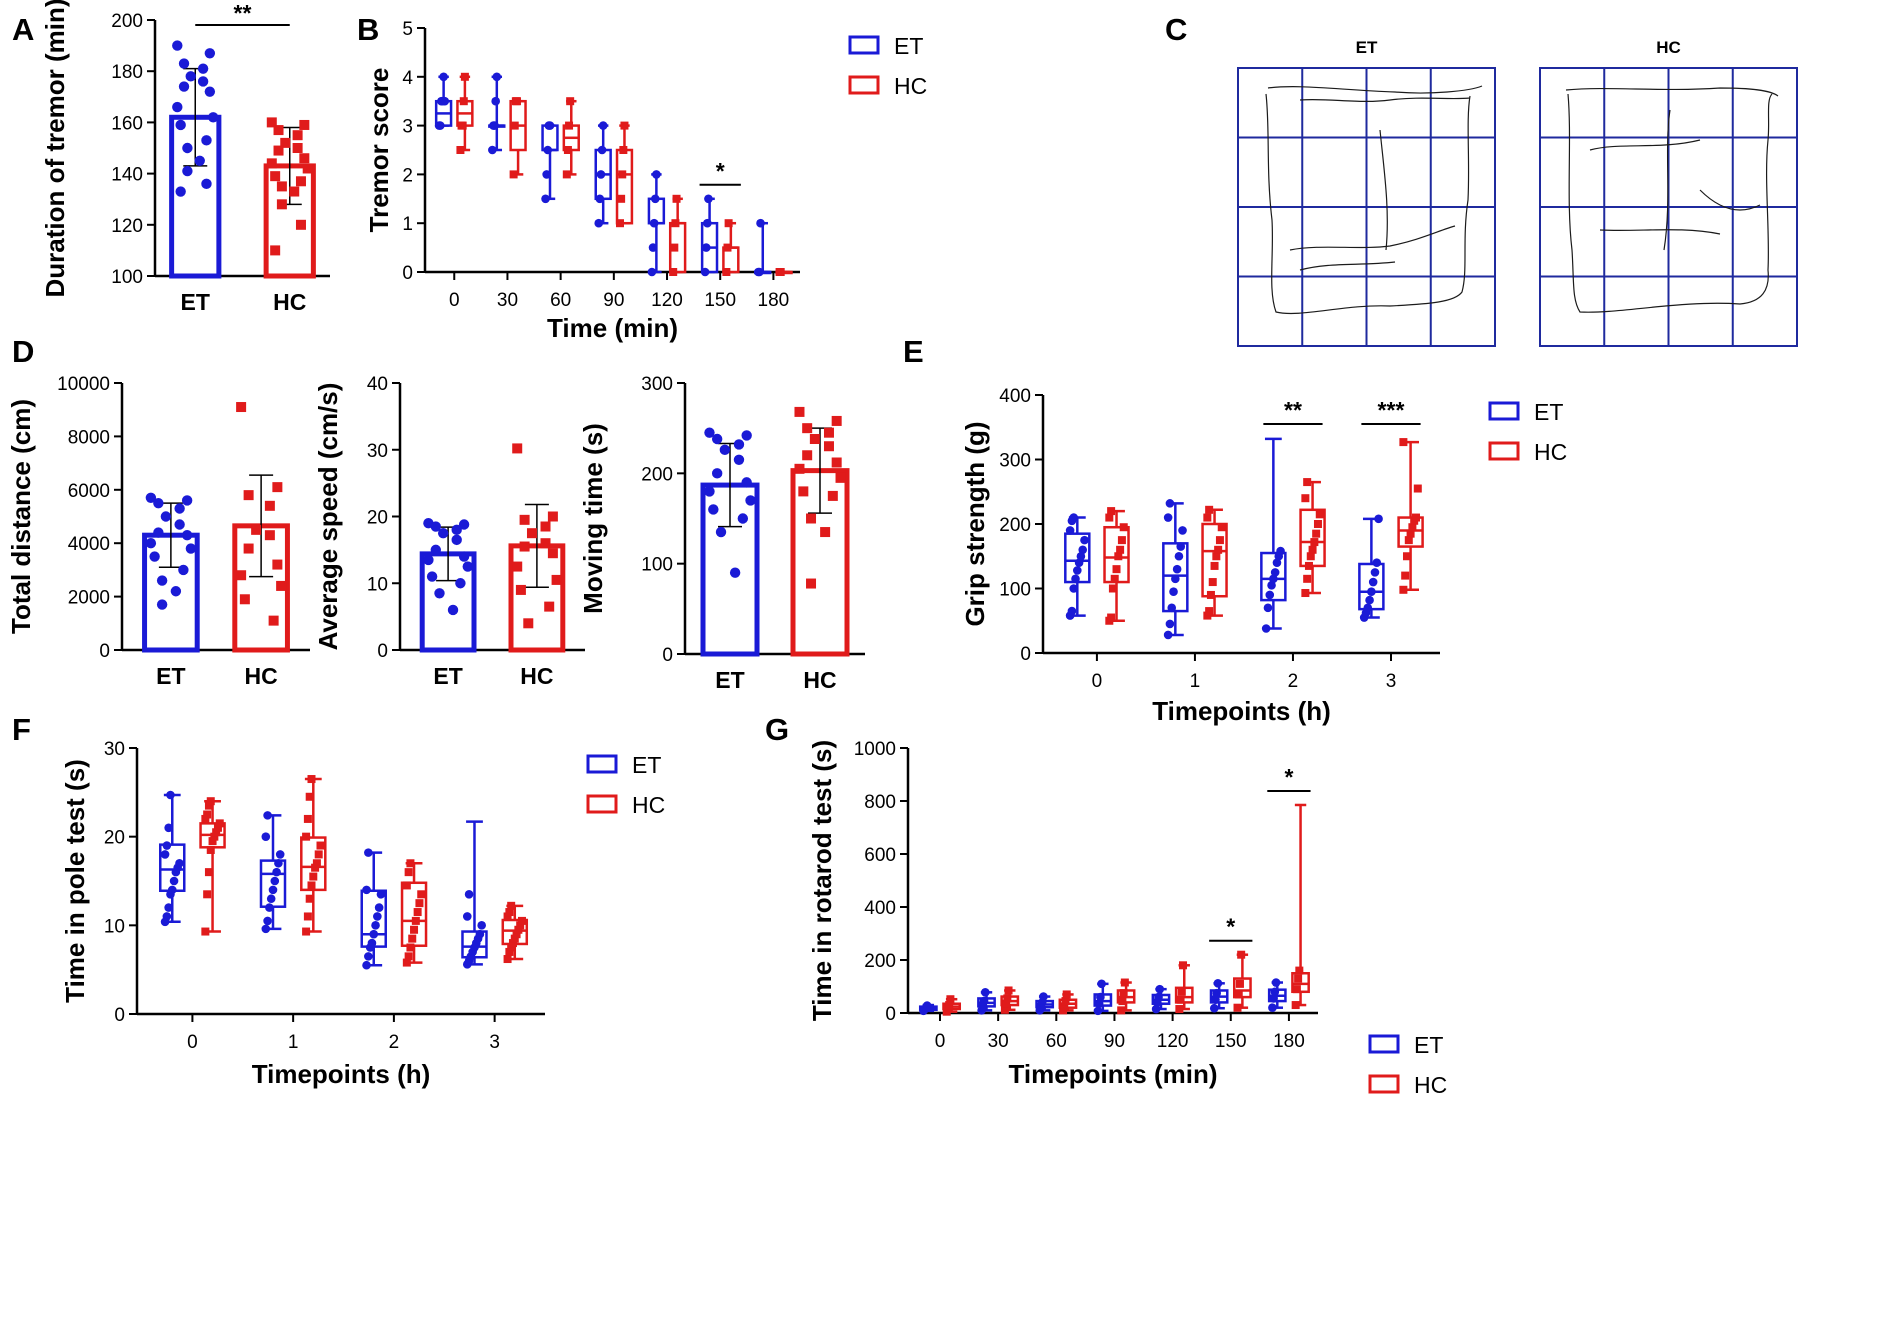  I want to click on y-axis-title: Moving time (s), so click(593, 518).